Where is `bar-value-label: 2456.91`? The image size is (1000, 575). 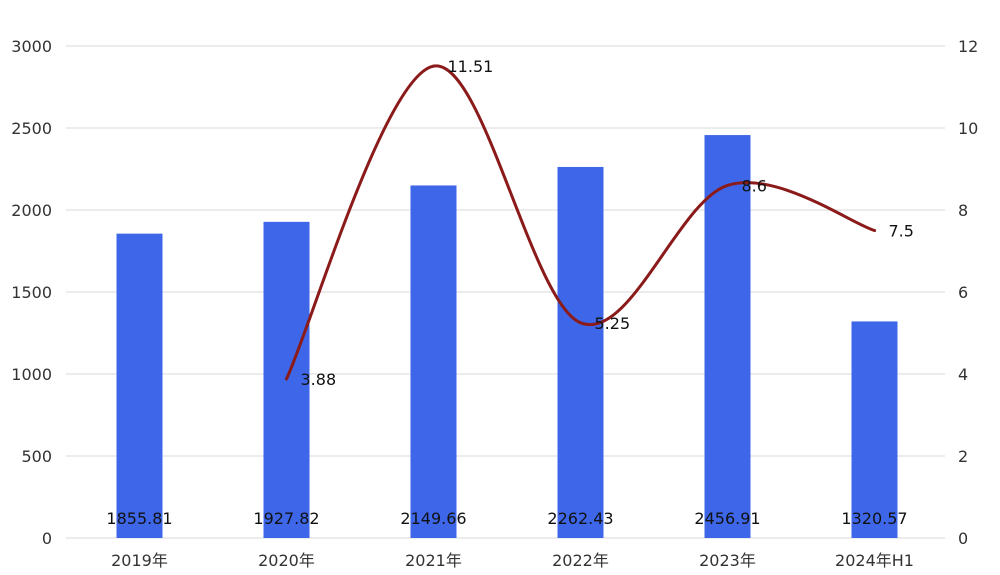 bar-value-label: 2456.91 is located at coordinates (727, 518).